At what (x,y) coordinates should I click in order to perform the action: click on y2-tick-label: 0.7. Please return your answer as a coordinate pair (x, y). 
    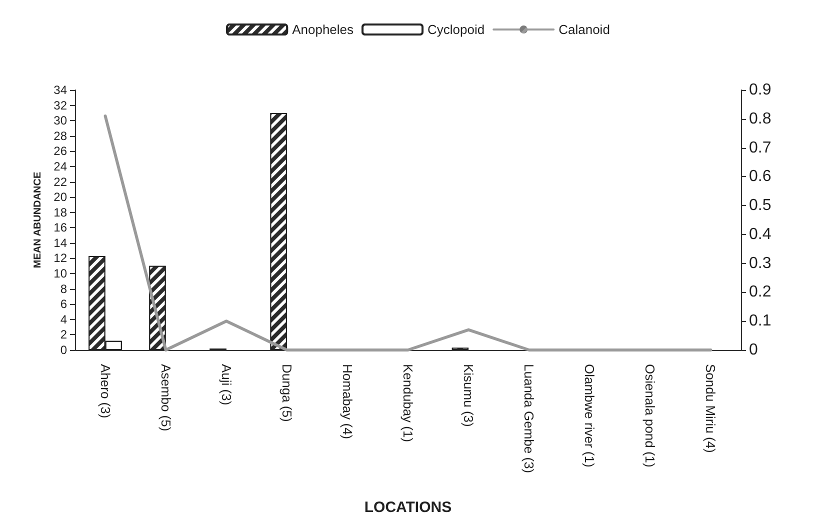
    Looking at the image, I should click on (760, 147).